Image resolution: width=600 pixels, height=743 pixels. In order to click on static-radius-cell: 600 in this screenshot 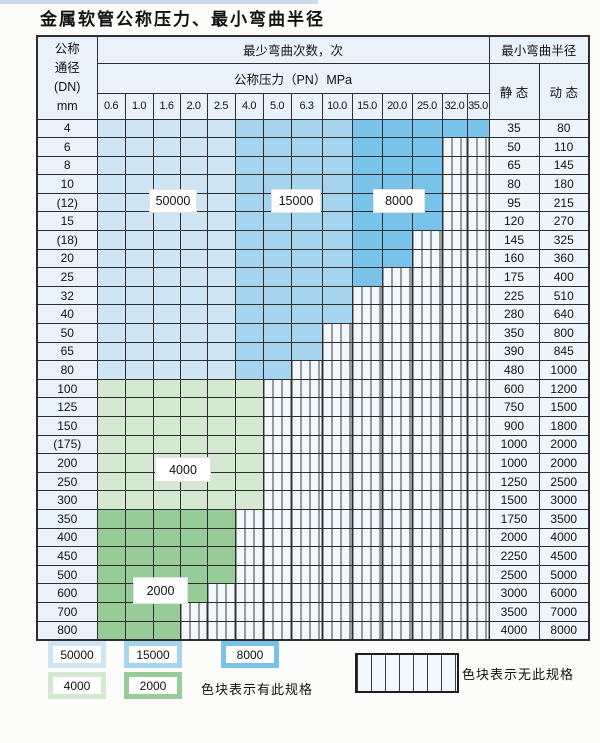, I will do `click(514, 388)`.